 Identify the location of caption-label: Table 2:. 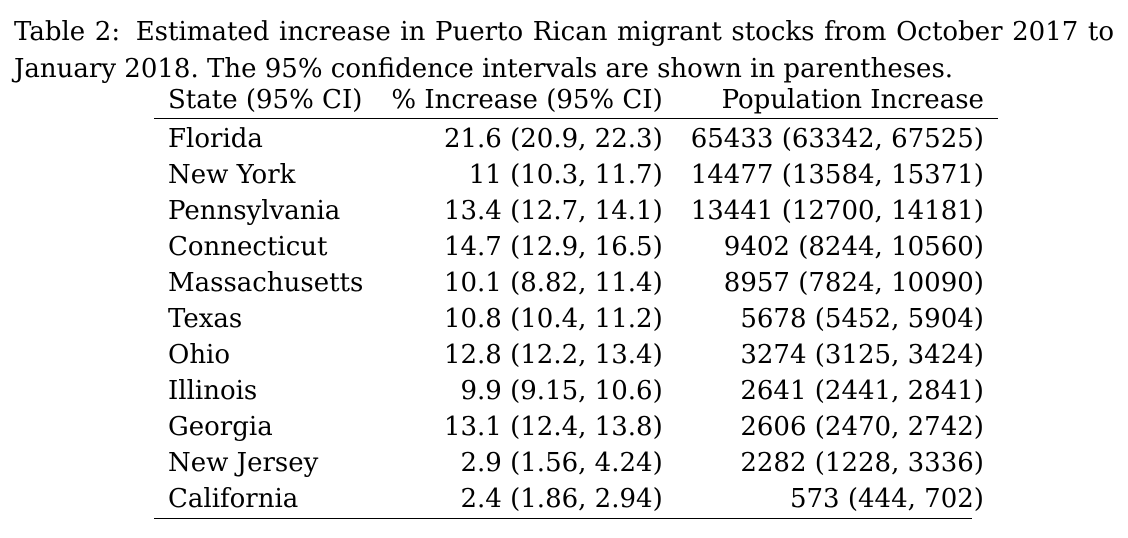
(67, 32).